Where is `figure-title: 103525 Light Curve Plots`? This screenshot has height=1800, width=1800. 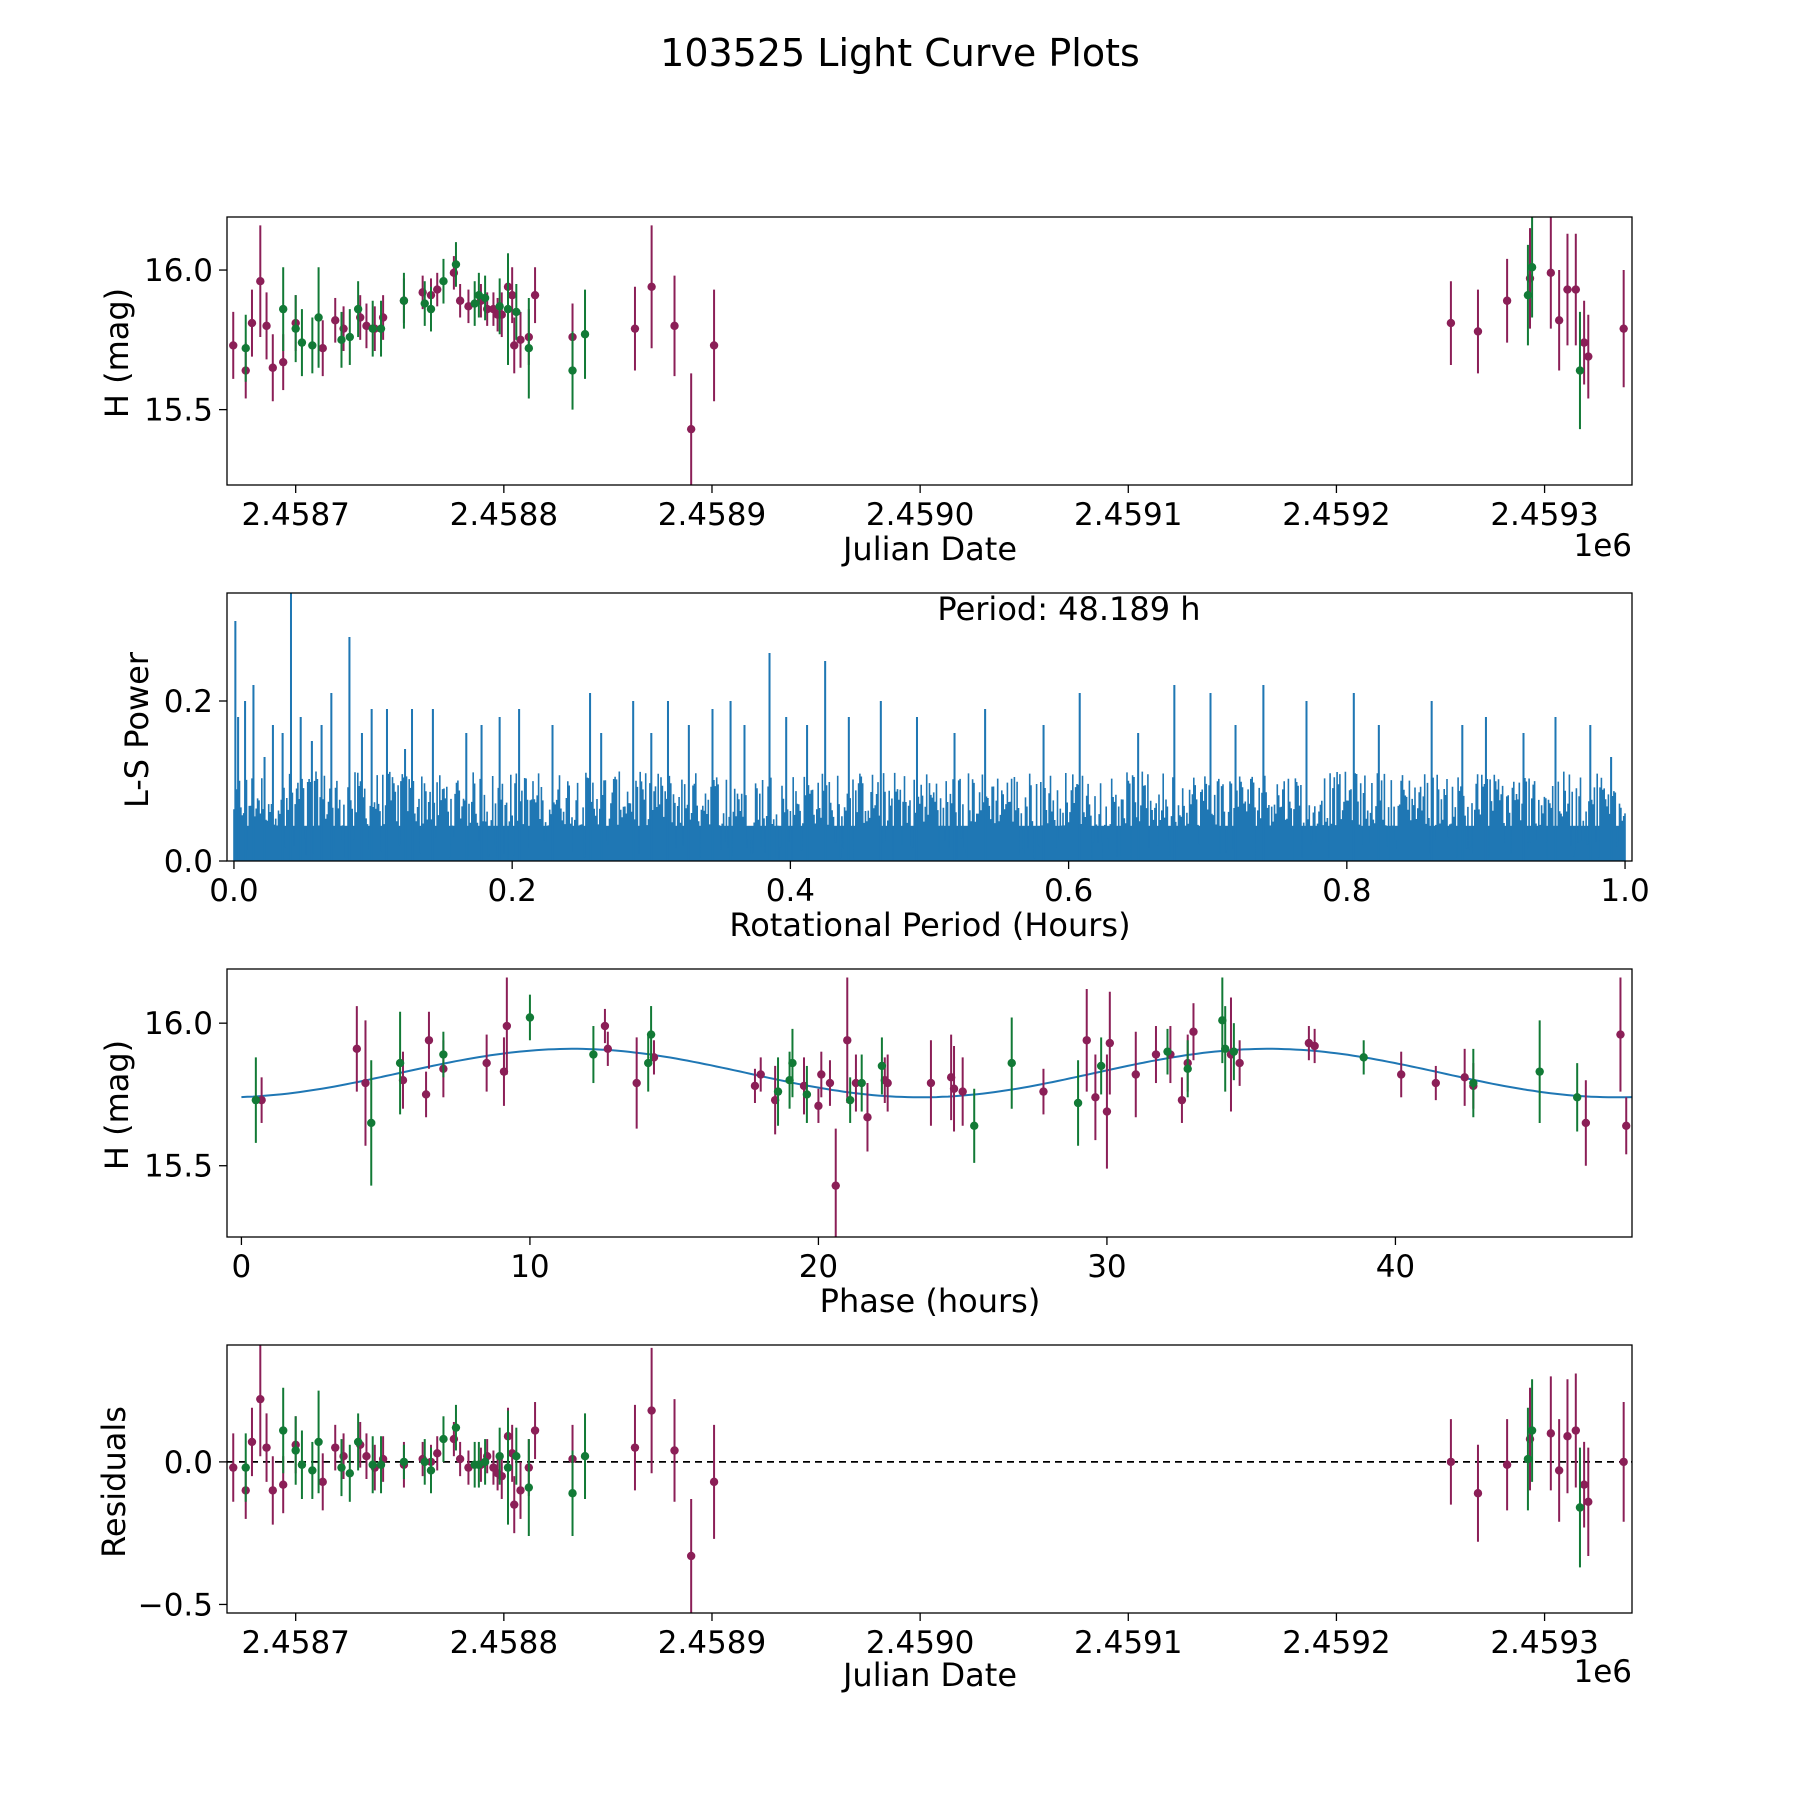
figure-title: 103525 Light Curve Plots is located at coordinates (900, 53).